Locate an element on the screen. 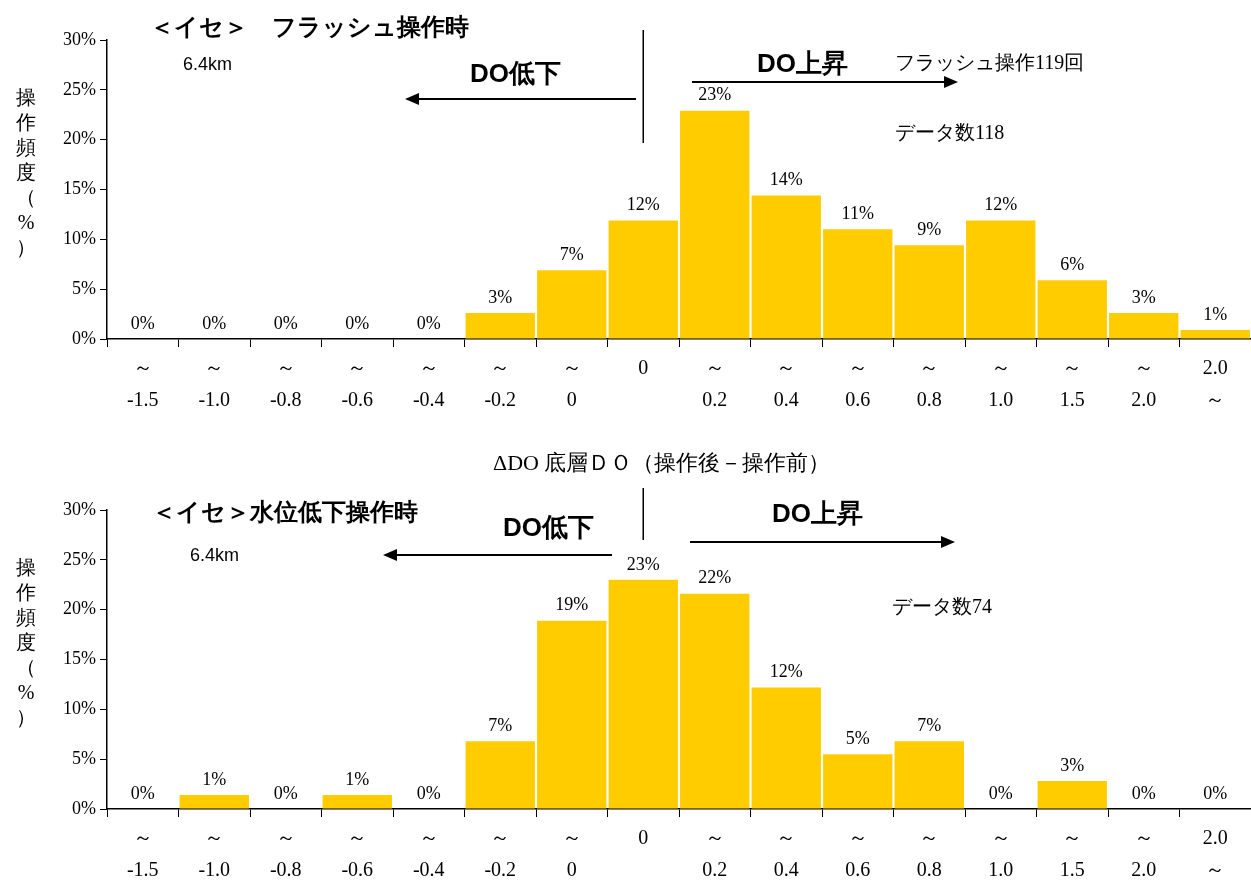 This screenshot has height=884, width=1251. x-tick-label: ～ -0.6 is located at coordinates (357, 383).